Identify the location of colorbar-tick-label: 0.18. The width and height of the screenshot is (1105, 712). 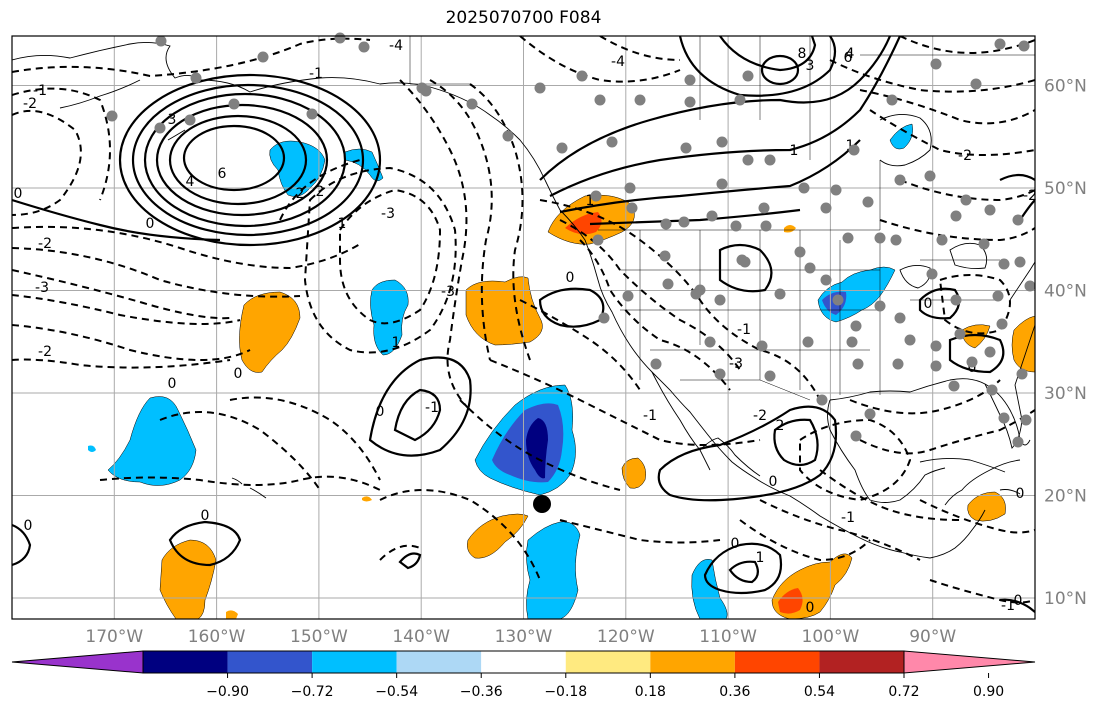
(650, 692).